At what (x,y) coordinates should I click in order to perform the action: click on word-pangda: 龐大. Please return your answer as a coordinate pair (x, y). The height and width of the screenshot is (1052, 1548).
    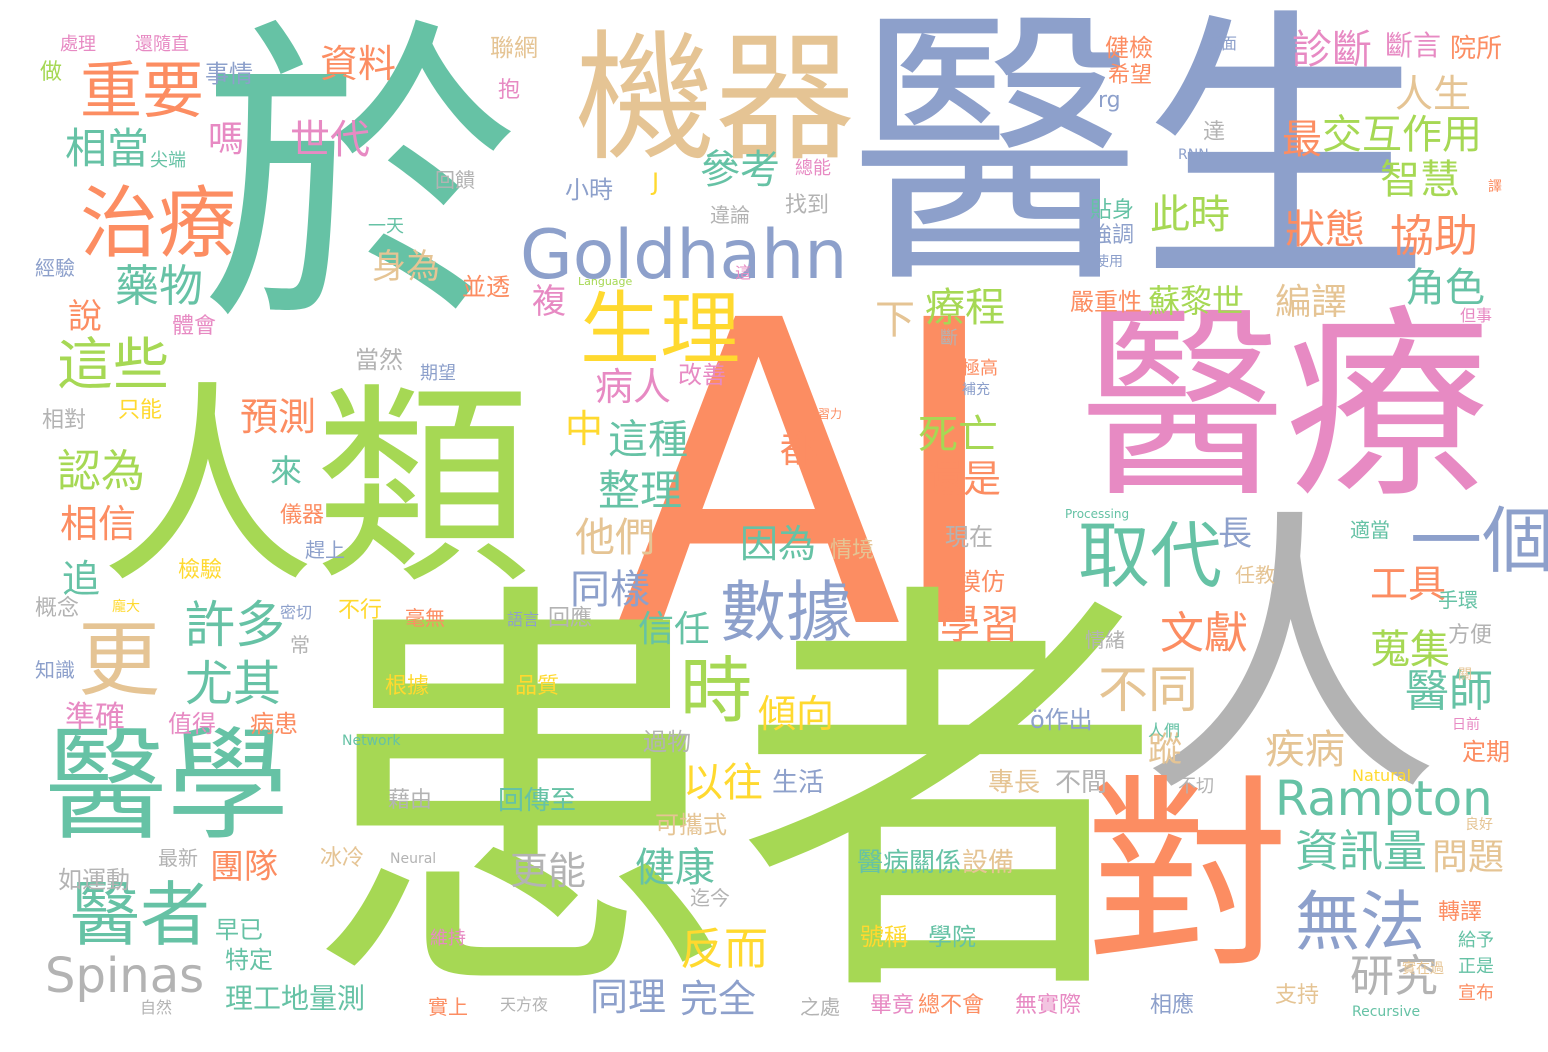
    Looking at the image, I should click on (126, 607).